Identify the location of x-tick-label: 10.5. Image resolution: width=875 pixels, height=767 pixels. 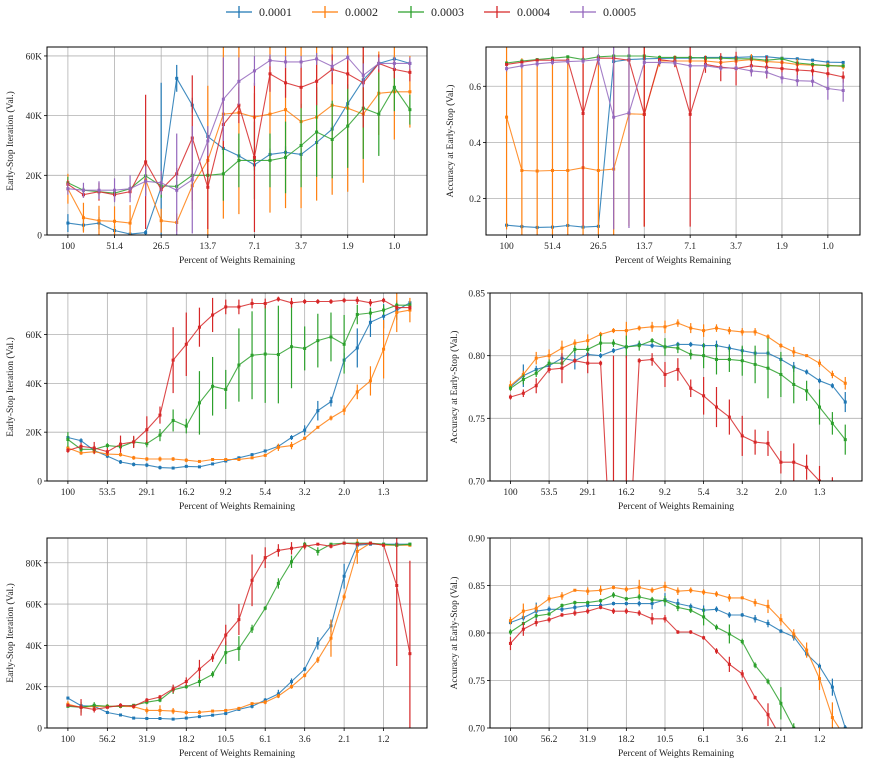
(665, 740).